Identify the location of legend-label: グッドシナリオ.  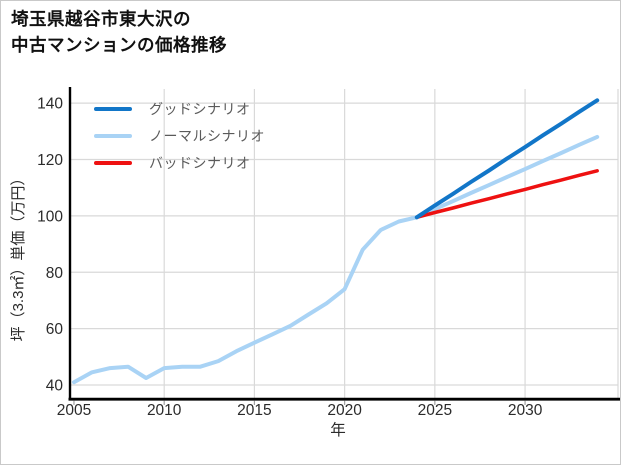
(200, 108).